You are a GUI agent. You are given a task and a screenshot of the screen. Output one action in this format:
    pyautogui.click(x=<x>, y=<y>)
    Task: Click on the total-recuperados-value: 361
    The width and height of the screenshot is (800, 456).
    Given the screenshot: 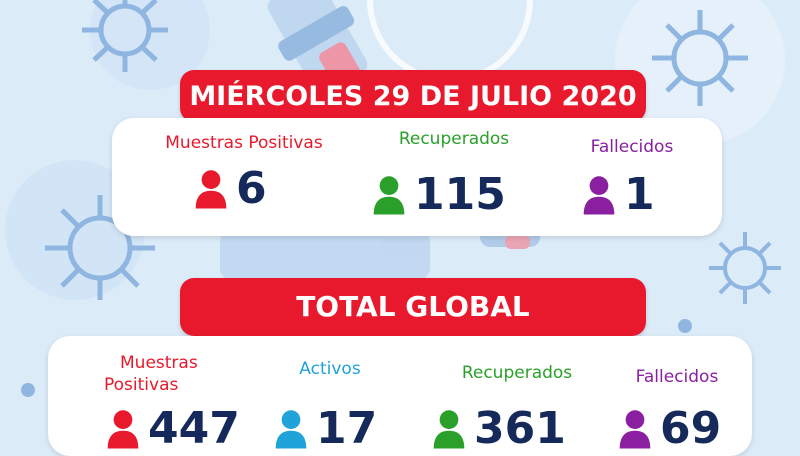 What is the action you would take?
    pyautogui.click(x=520, y=428)
    